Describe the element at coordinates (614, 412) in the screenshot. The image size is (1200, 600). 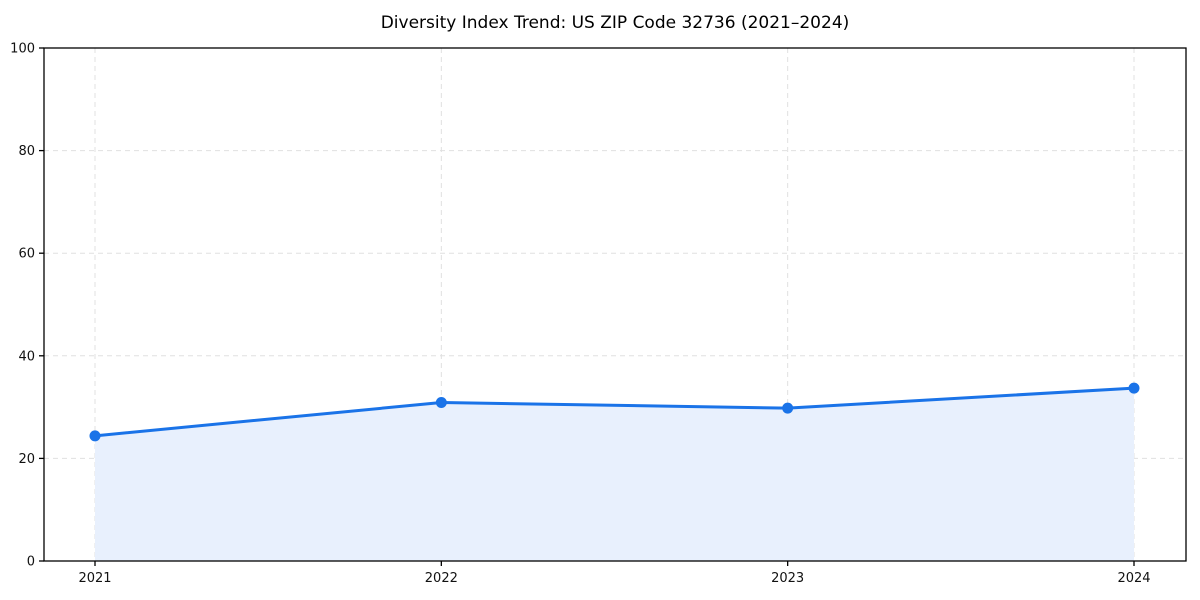
I see `series-line` at that location.